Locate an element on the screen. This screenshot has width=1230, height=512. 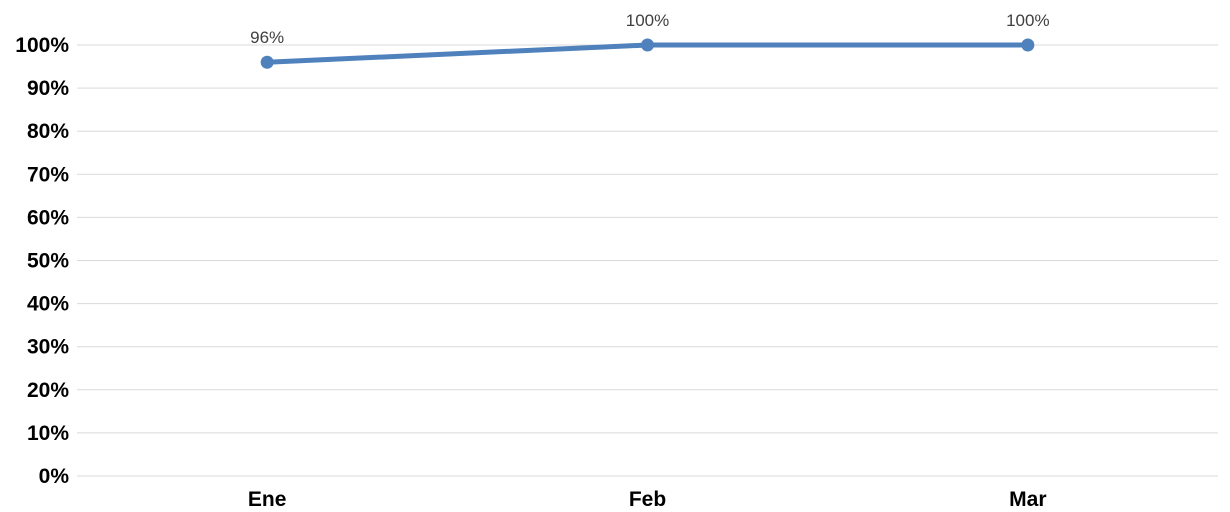
y-tick-label: 80% is located at coordinates (48, 131).